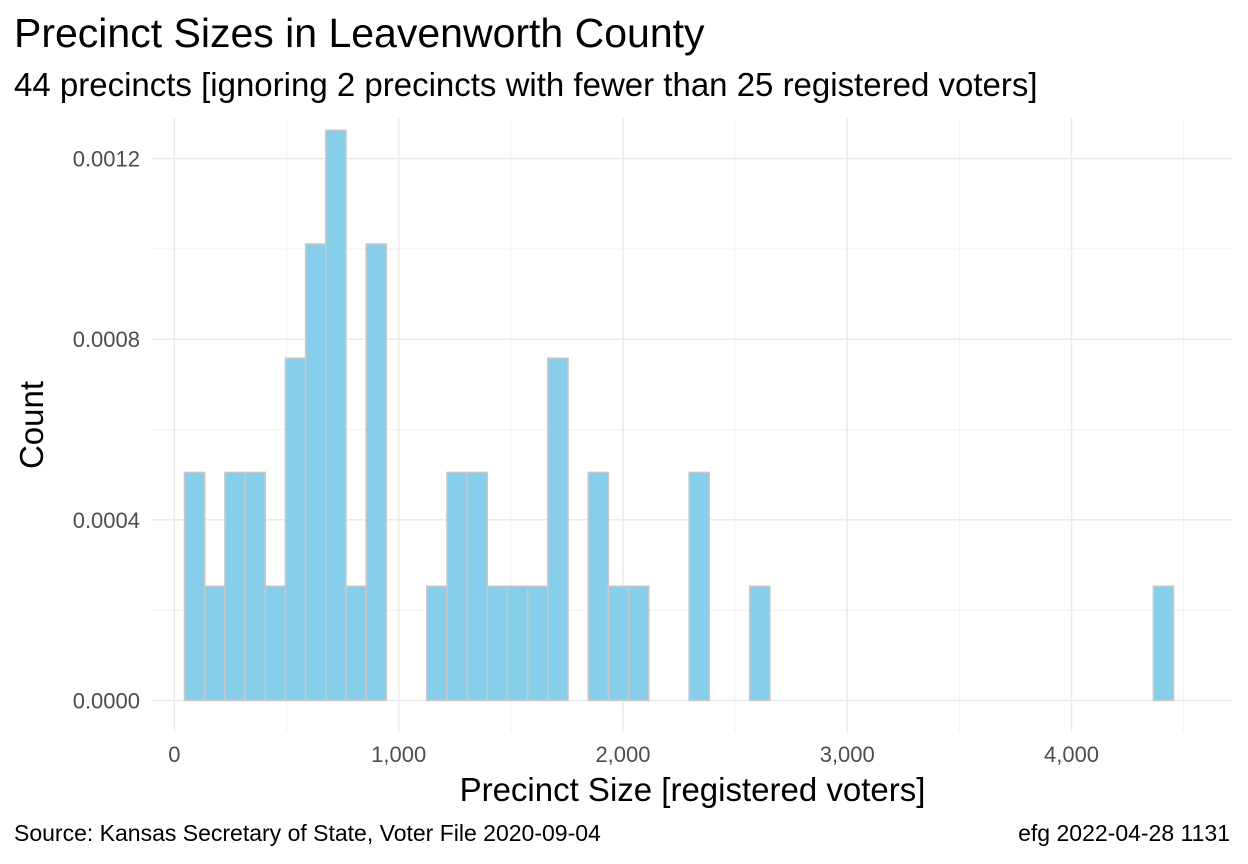 This screenshot has width=1248, height=864. What do you see at coordinates (693, 789) in the screenshot?
I see `x-axis-title: Precinct Size [registered voters]` at bounding box center [693, 789].